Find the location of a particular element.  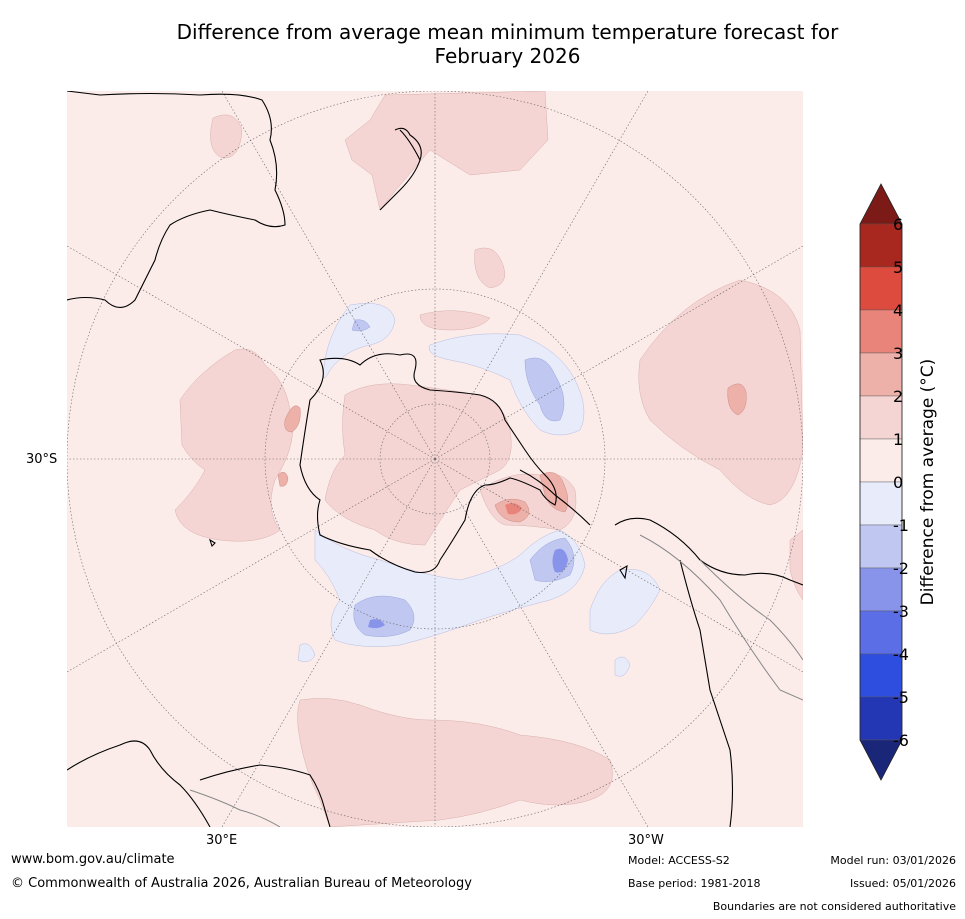

australia-coastline is located at coordinates (176, 200).